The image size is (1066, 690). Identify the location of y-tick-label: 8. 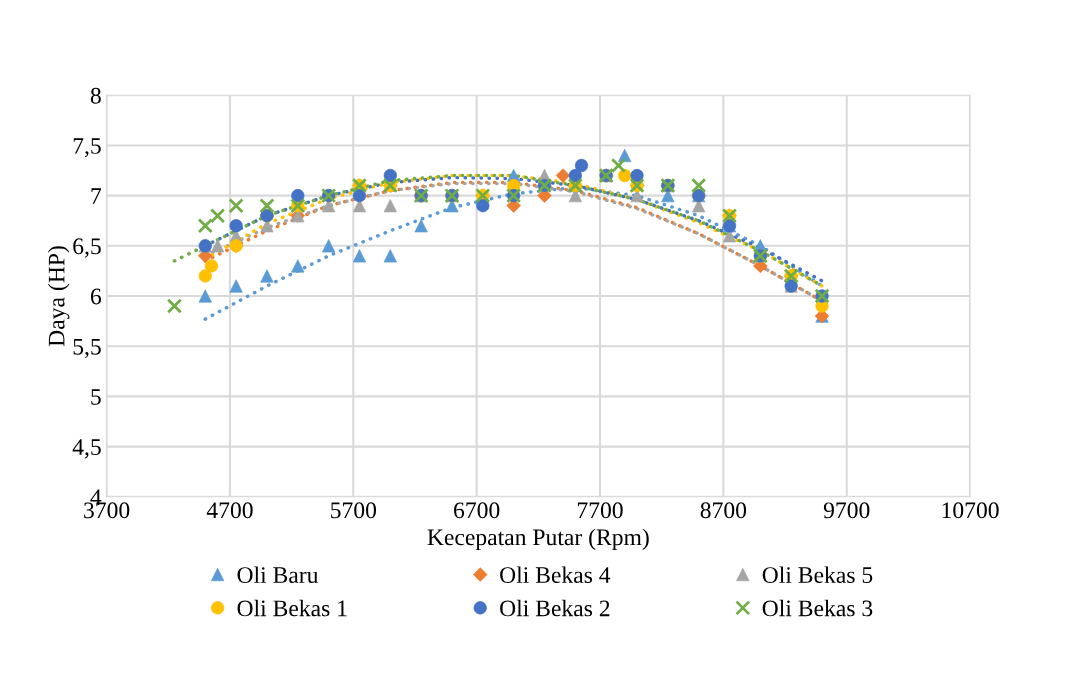
(95, 95).